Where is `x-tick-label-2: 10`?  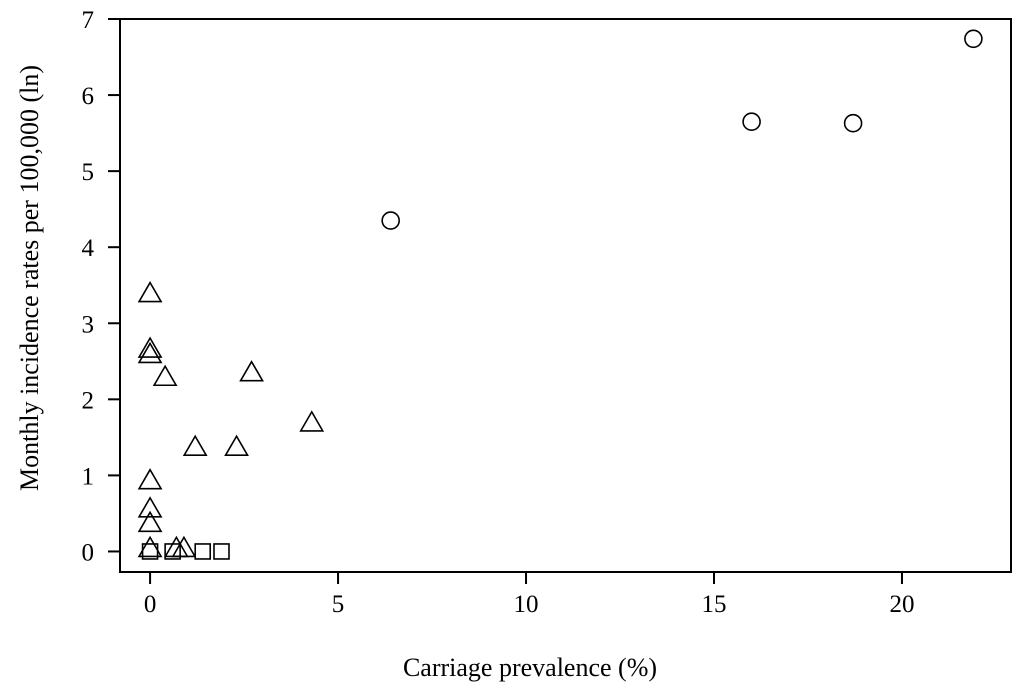 x-tick-label-2: 10 is located at coordinates (526, 604).